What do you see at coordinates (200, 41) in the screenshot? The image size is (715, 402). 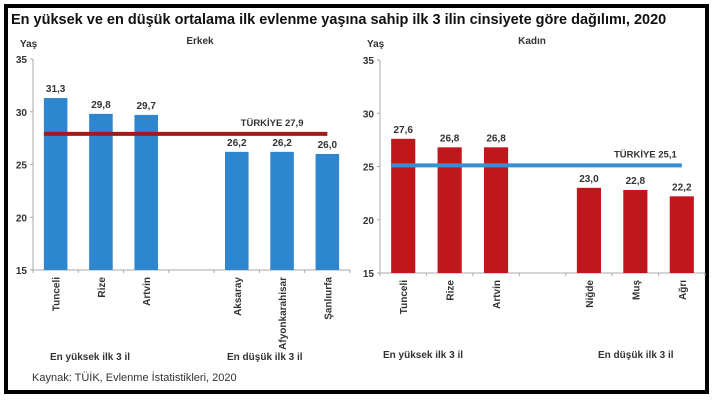 I see `chart-title-0: Erkek` at bounding box center [200, 41].